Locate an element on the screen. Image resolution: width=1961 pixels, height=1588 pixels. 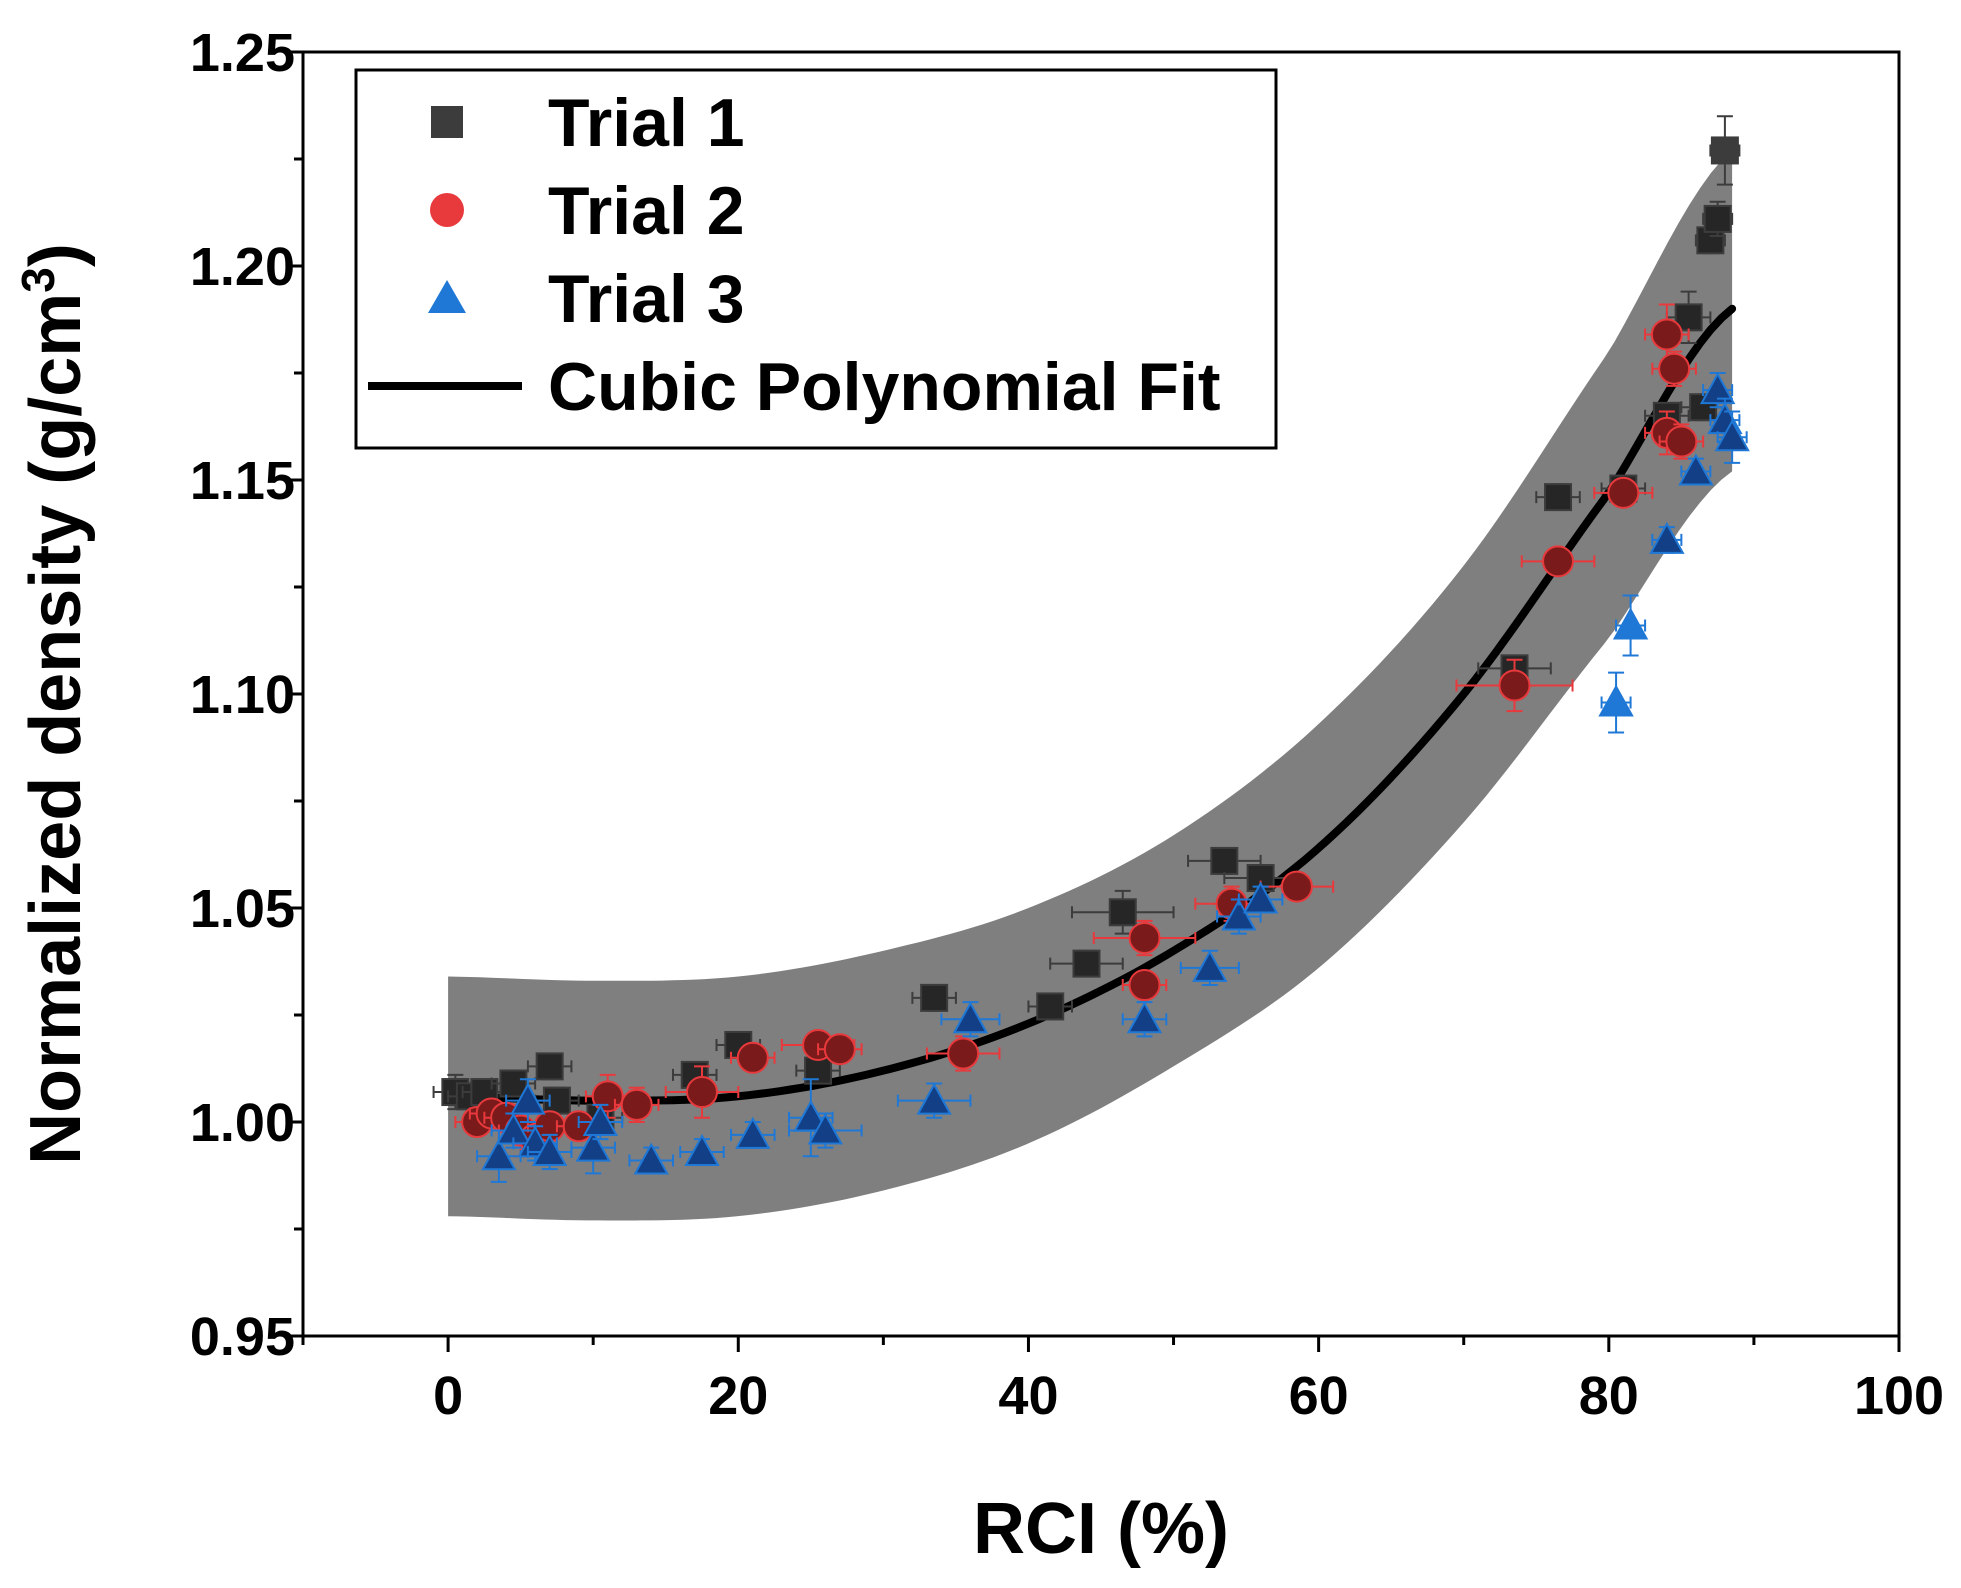
y-axis-title: Normalized density (g/cm3) is located at coordinates (54, 704).